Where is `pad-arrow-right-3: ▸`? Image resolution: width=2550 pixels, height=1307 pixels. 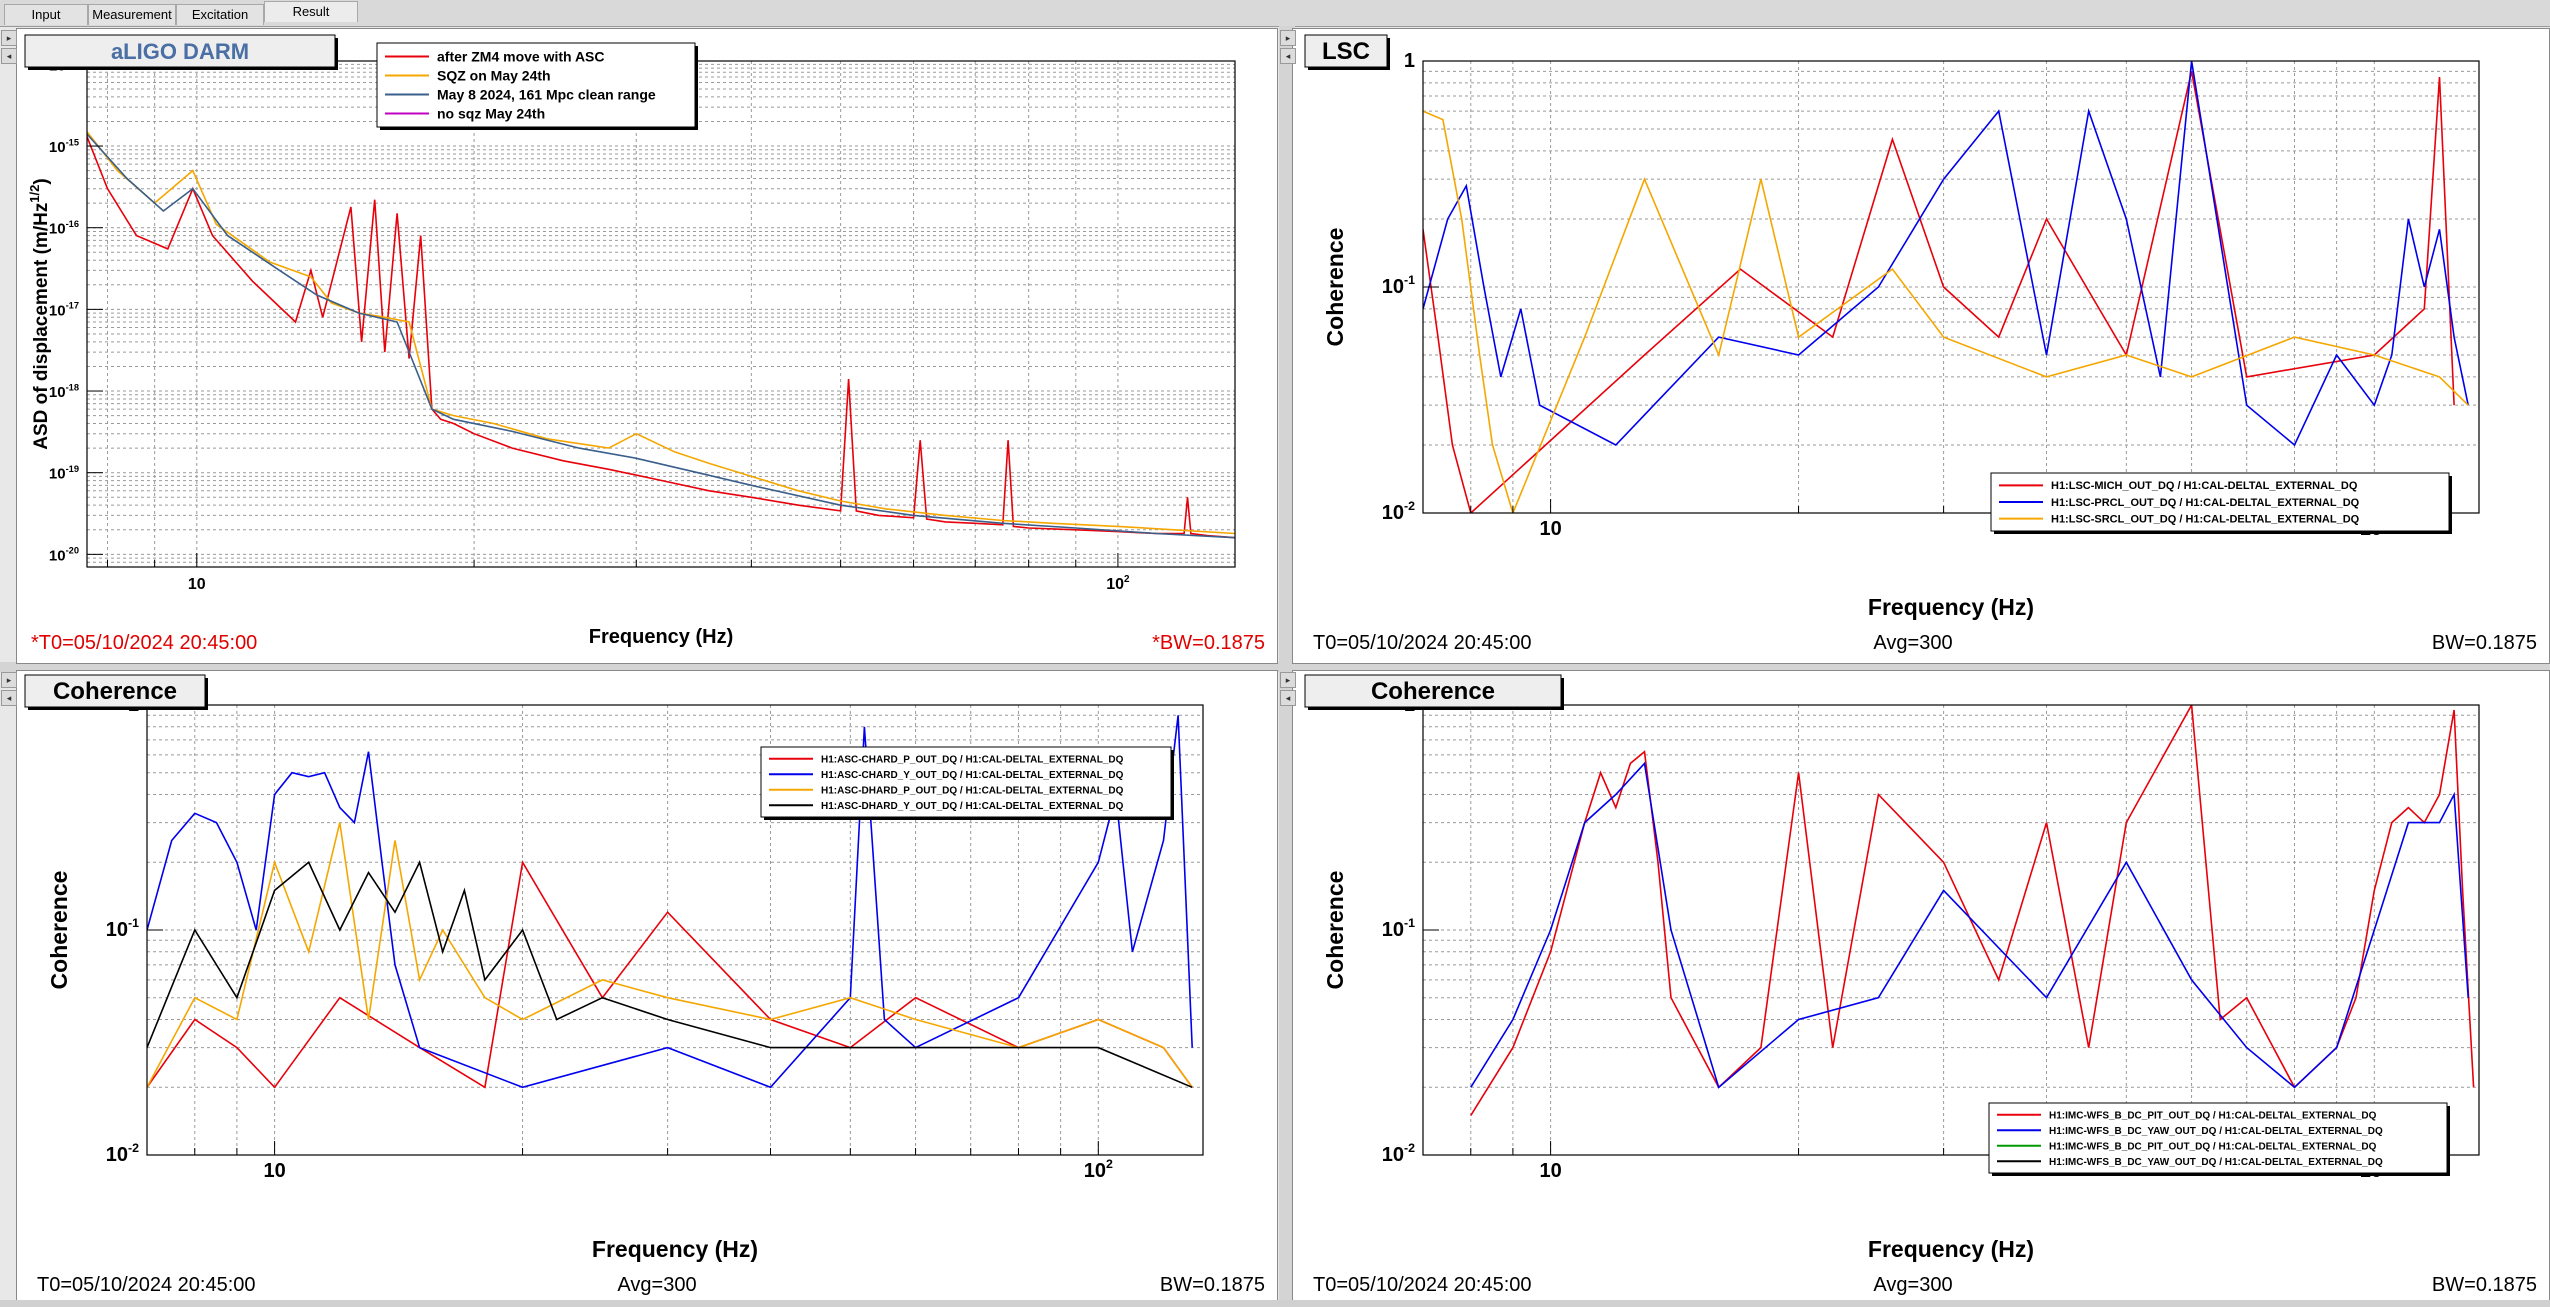 pad-arrow-right-3: ▸ is located at coordinates (9, 680).